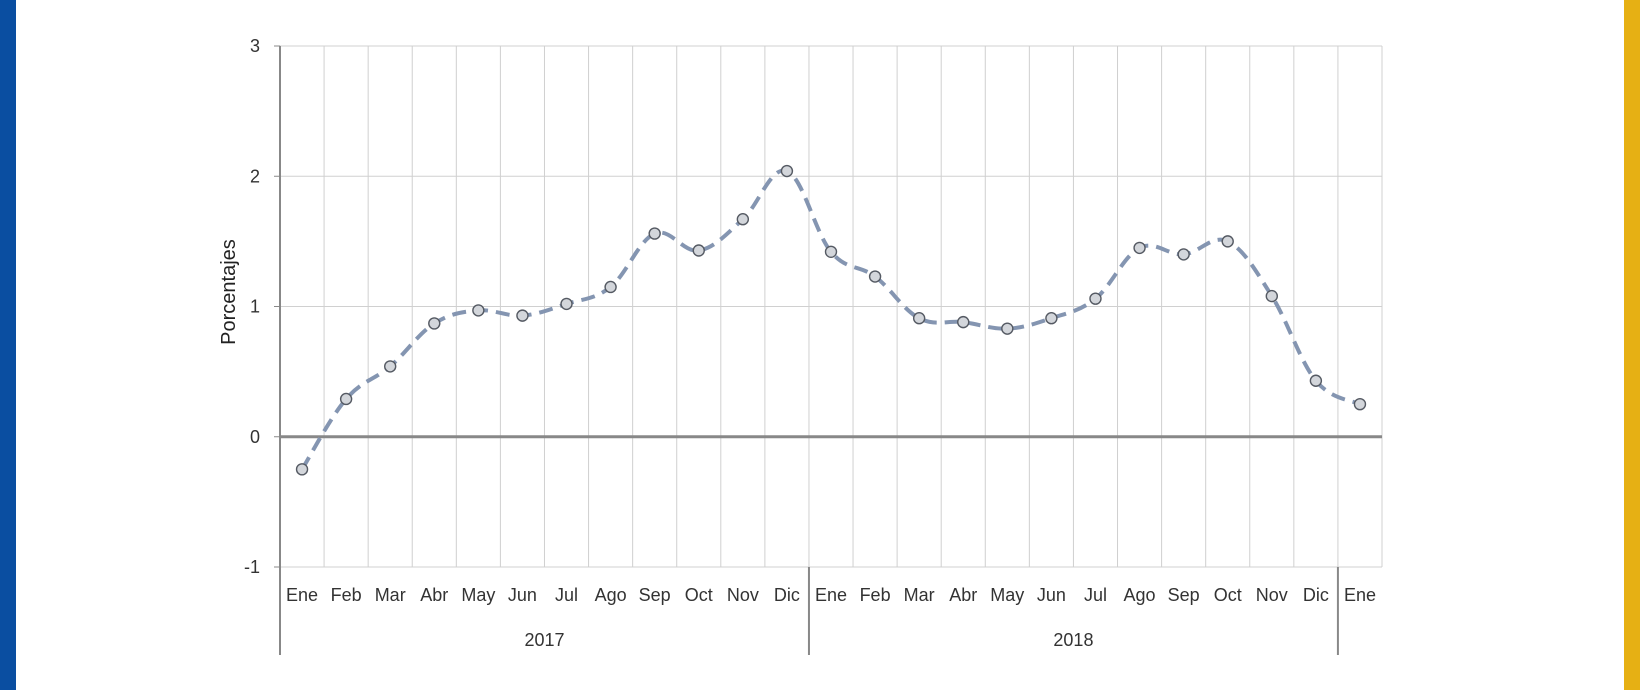 The height and width of the screenshot is (690, 1640). I want to click on group-label: 2017, so click(544, 640).